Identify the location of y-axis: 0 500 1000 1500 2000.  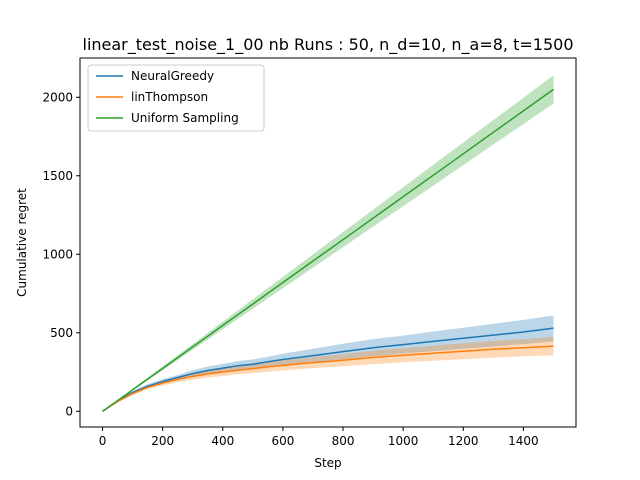
(61, 254).